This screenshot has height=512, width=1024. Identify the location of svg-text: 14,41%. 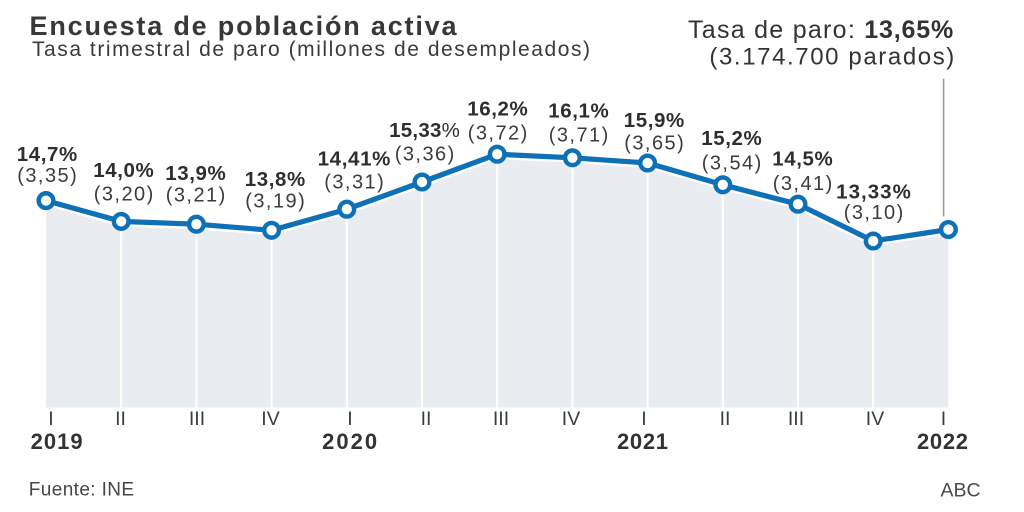
(354, 159).